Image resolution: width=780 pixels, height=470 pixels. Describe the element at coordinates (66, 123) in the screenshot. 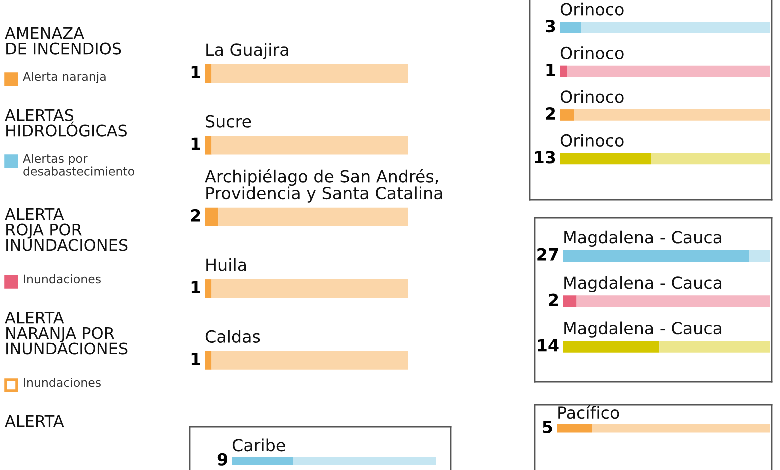

I see `text: ALERTAS HIDROLÓGICAS` at that location.